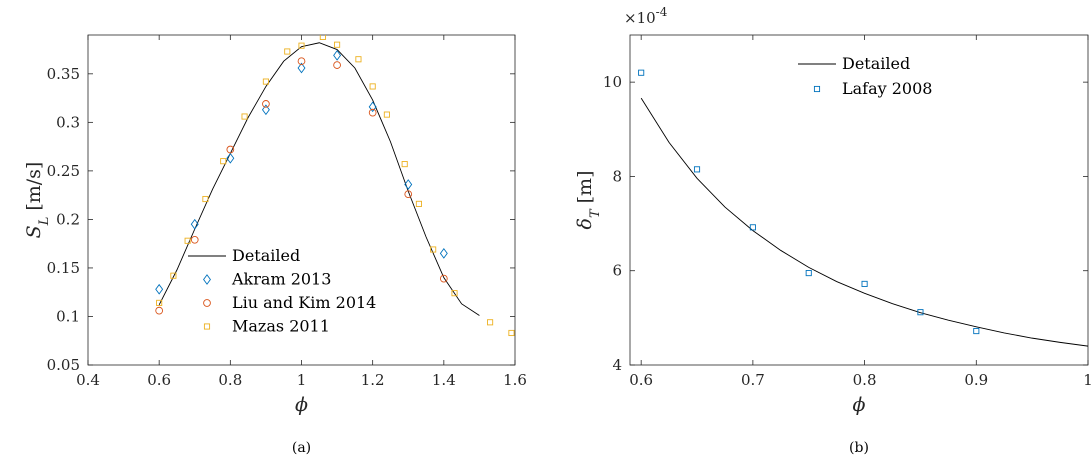 The image size is (1091, 462). What do you see at coordinates (876, 63) in the screenshot?
I see `legend-label: Detailed` at bounding box center [876, 63].